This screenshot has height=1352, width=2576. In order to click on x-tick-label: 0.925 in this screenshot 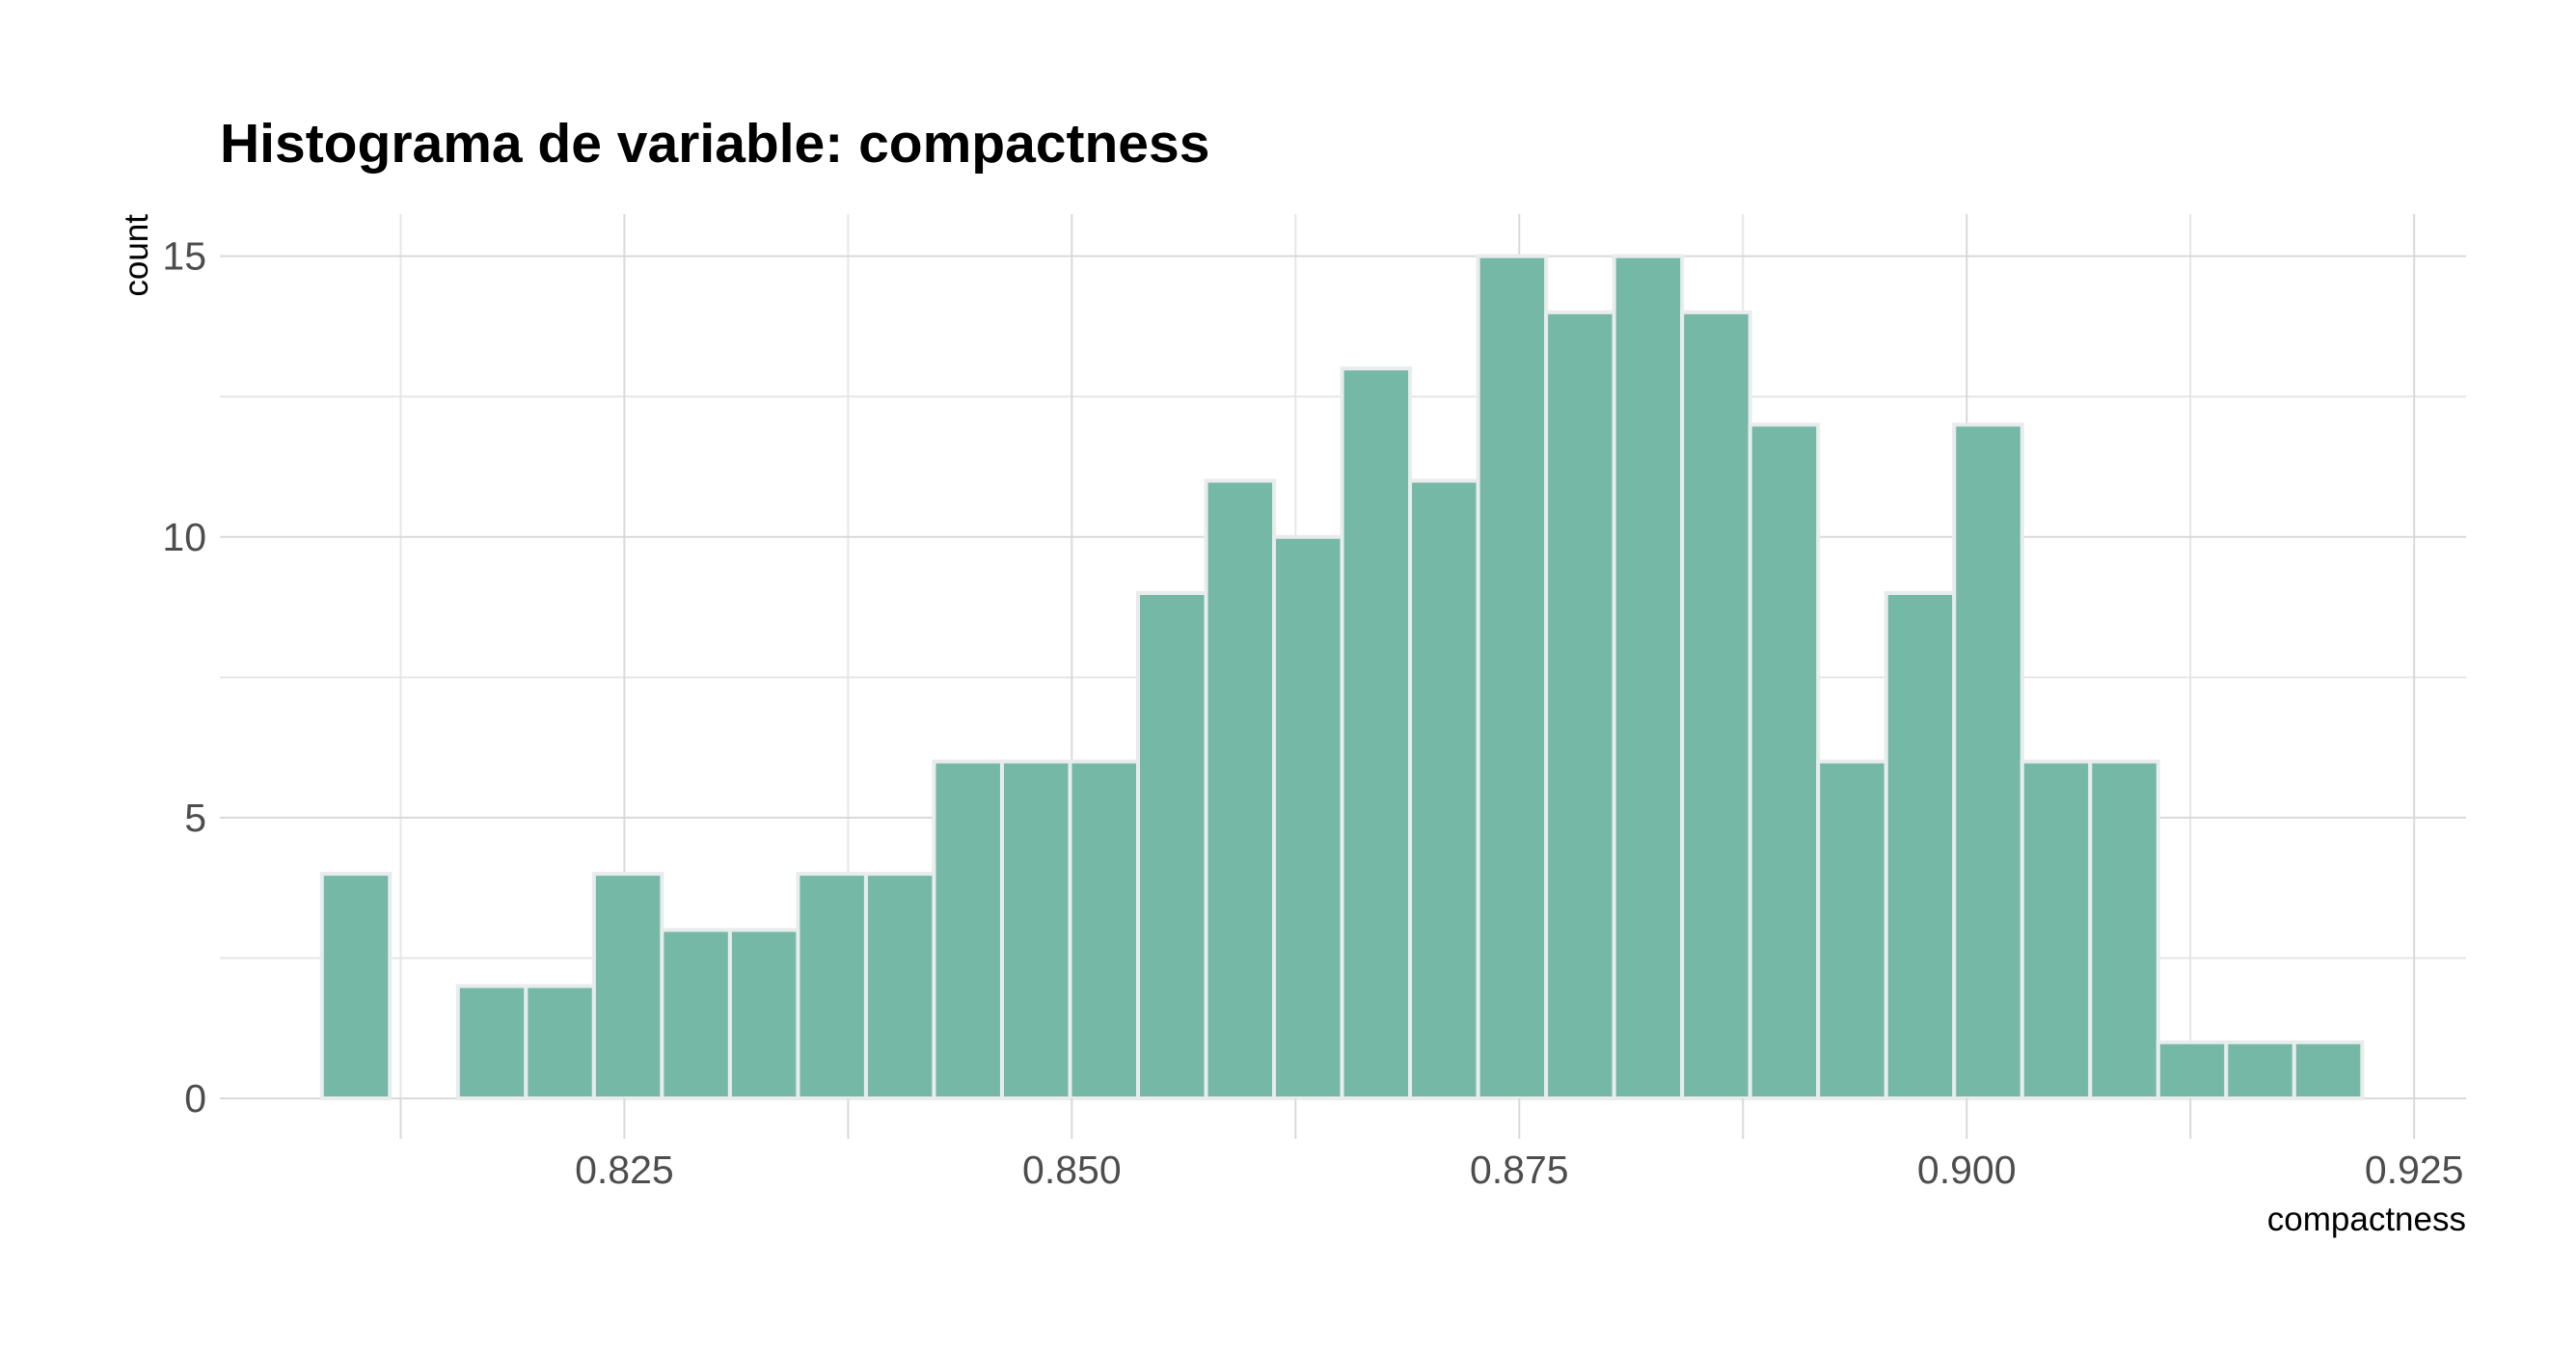, I will do `click(2414, 1170)`.